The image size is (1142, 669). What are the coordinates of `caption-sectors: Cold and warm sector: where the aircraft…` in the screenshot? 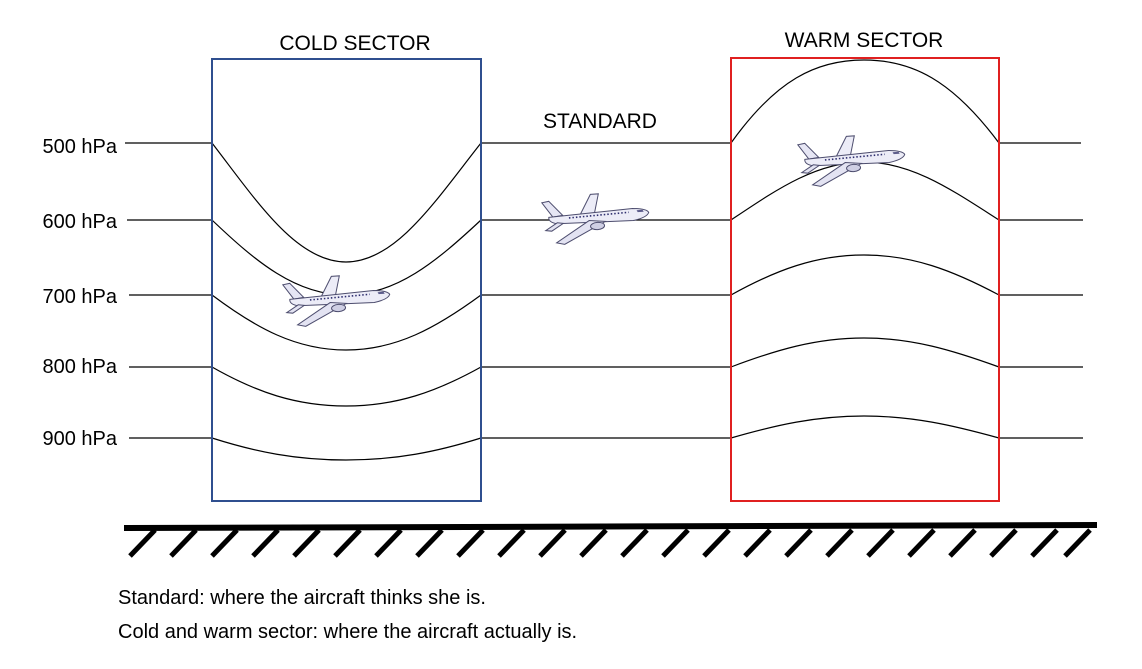 It's located at (348, 632).